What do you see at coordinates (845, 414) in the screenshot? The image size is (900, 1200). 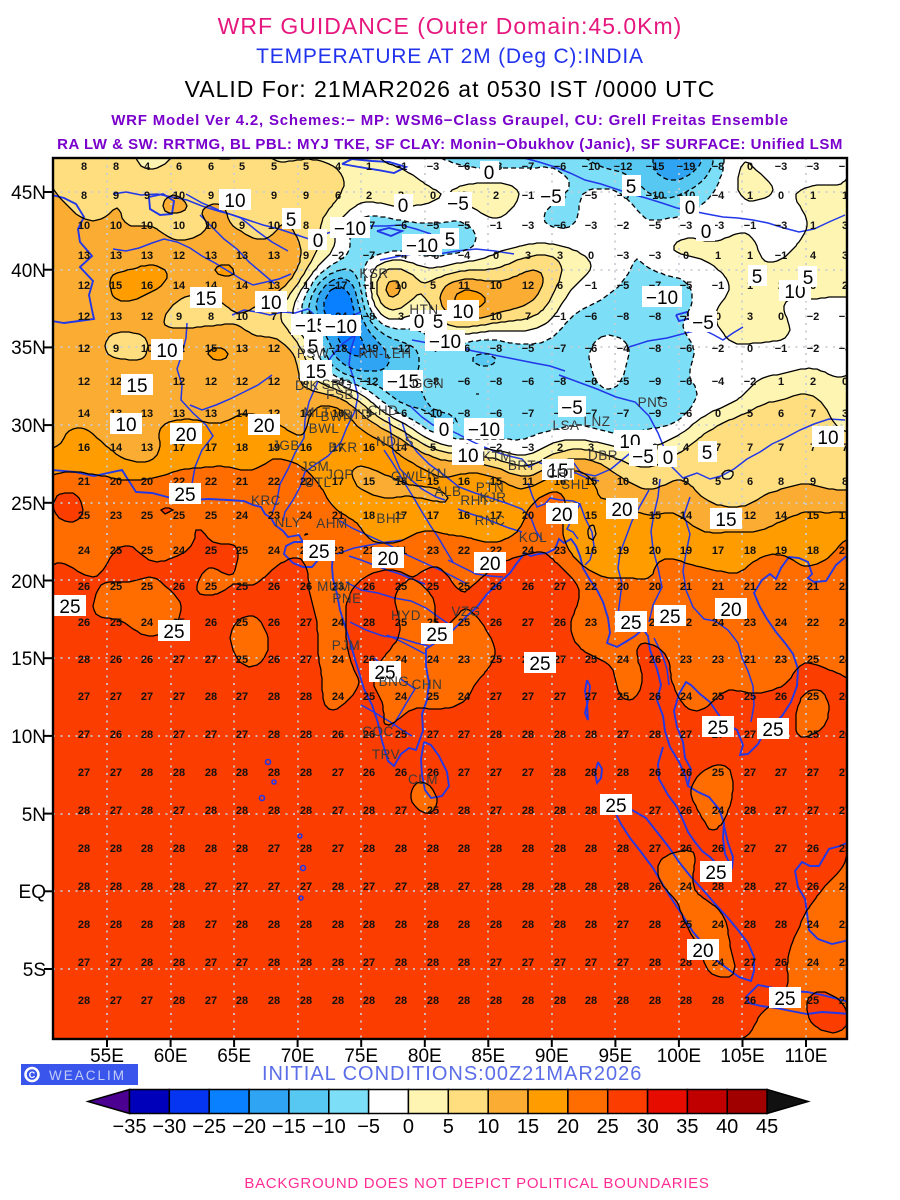 I see `svg-text: 3` at bounding box center [845, 414].